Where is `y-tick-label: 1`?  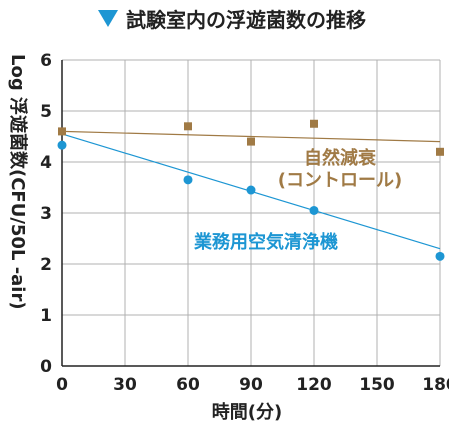 y-tick-label: 1 is located at coordinates (46, 316).